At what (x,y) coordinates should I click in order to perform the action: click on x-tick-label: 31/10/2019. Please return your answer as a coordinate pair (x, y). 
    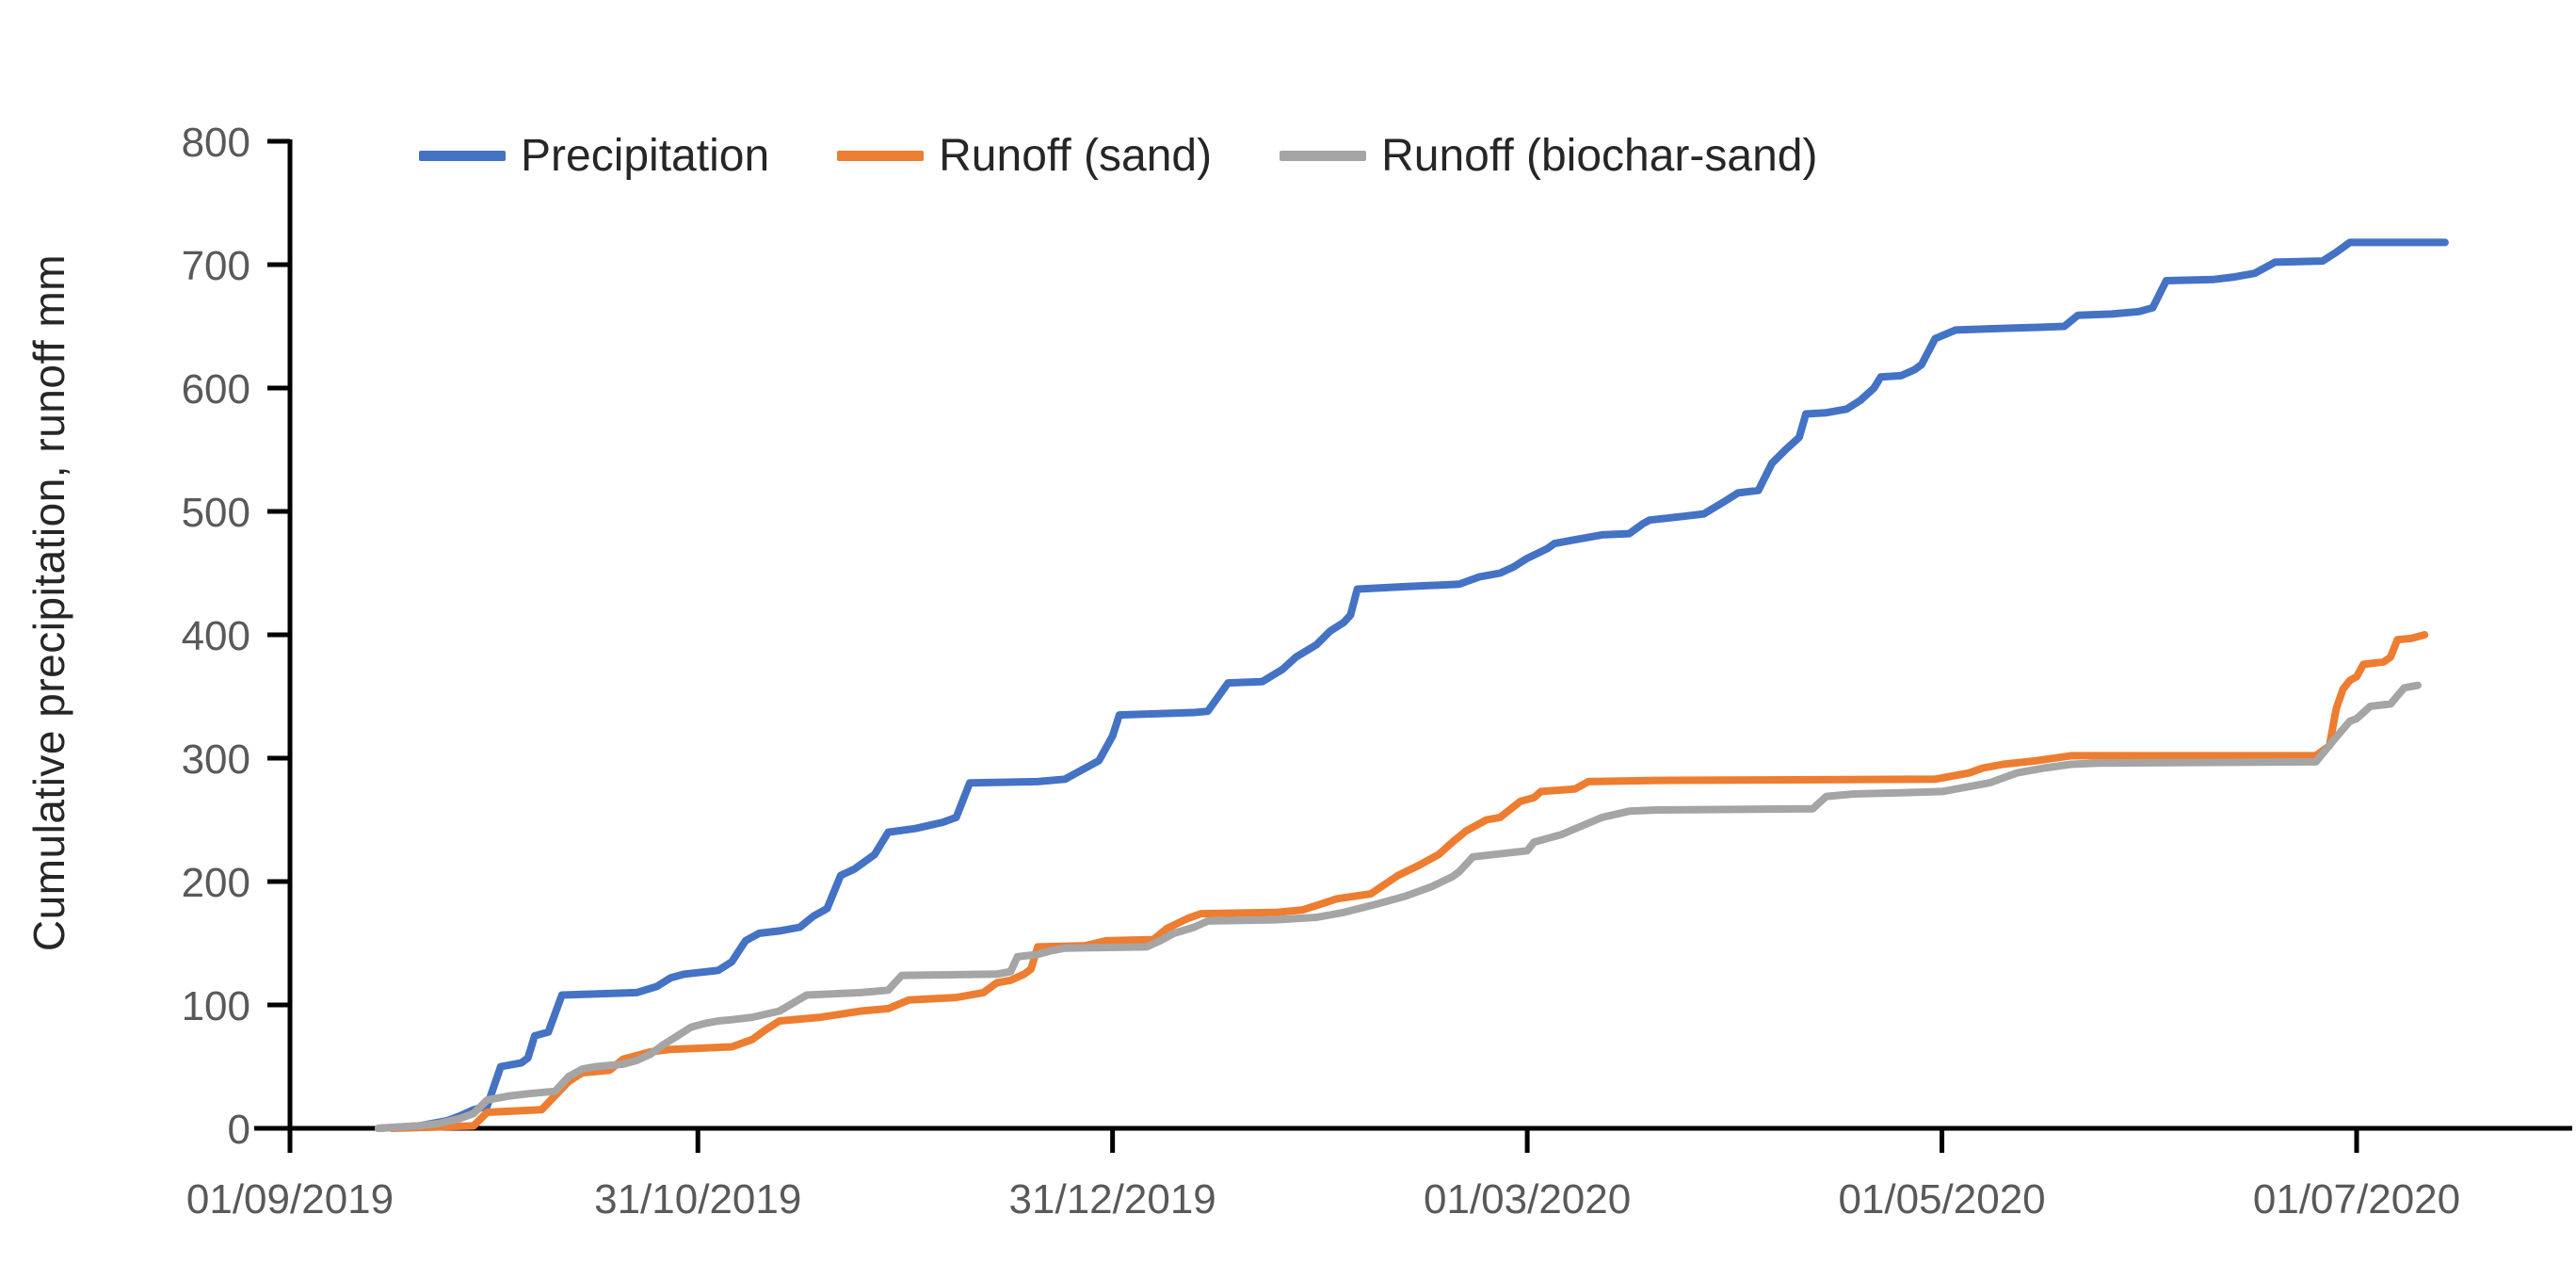
    Looking at the image, I should click on (697, 1199).